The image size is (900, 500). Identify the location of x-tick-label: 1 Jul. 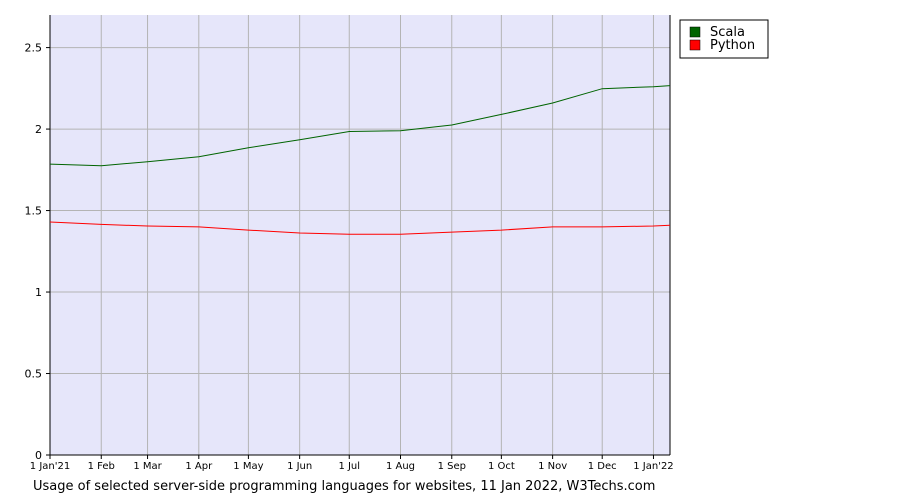
(349, 466).